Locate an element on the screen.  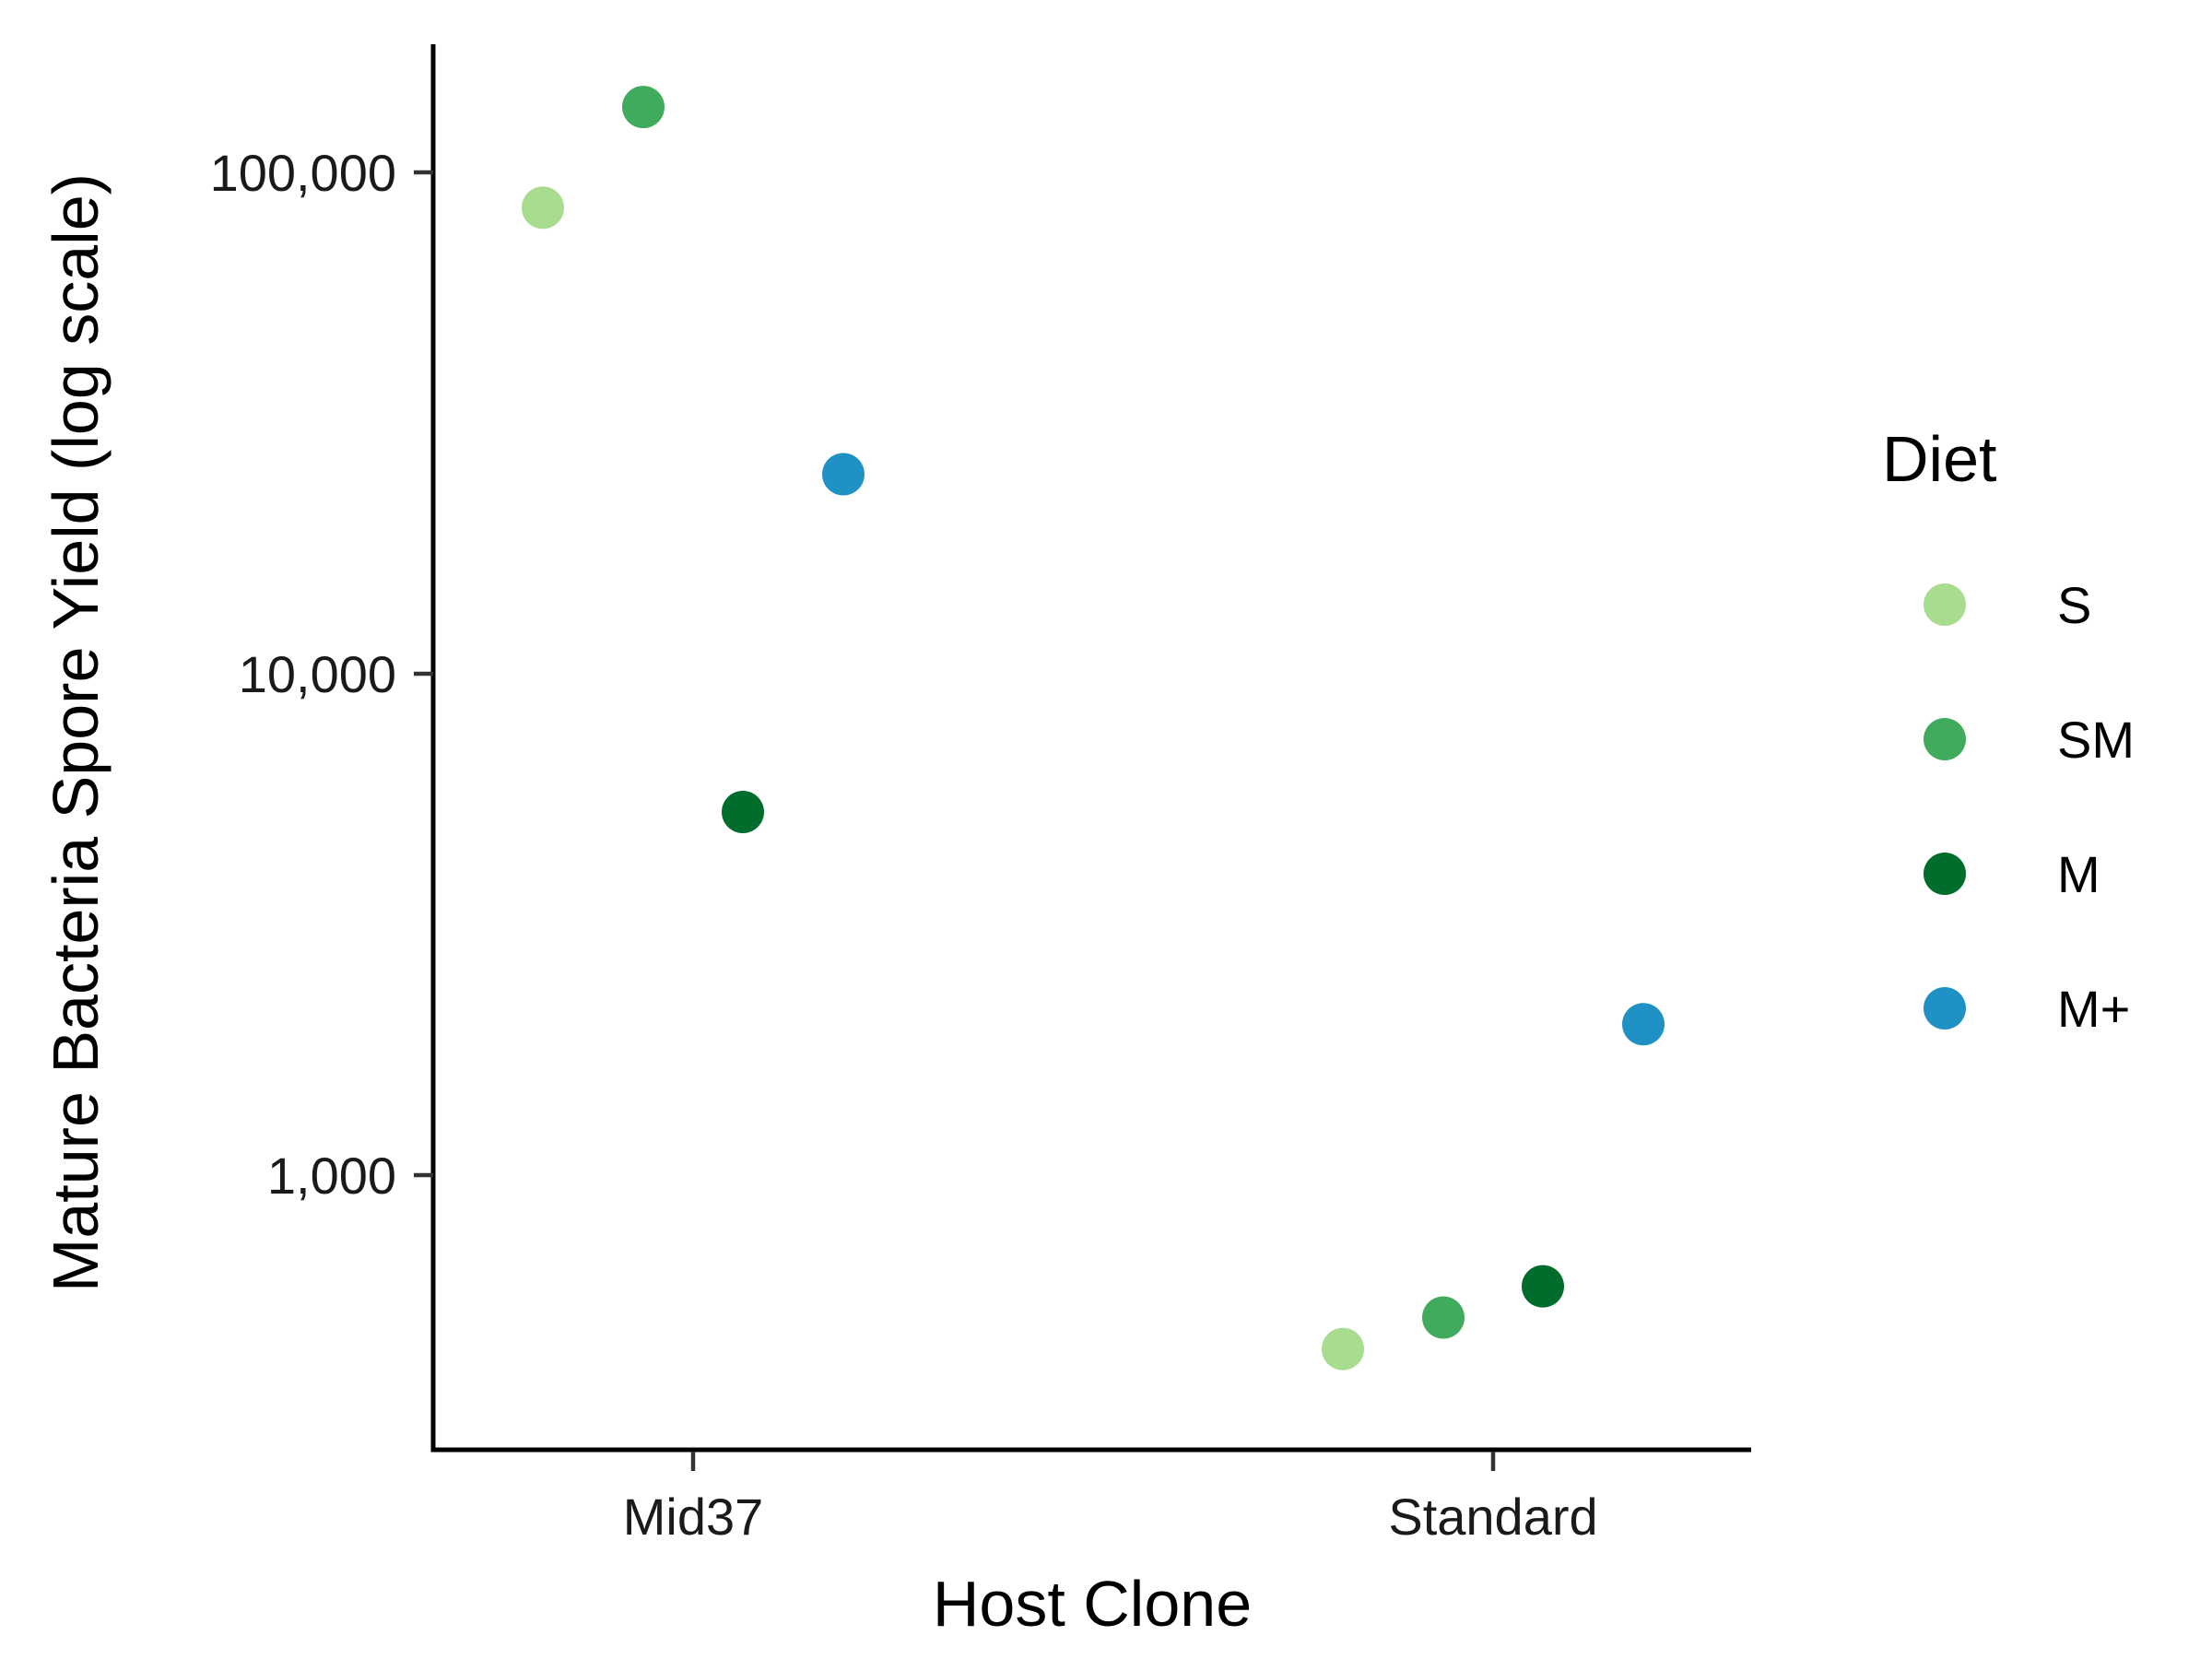
x-tick-label: Mid37 is located at coordinates (693, 1517).